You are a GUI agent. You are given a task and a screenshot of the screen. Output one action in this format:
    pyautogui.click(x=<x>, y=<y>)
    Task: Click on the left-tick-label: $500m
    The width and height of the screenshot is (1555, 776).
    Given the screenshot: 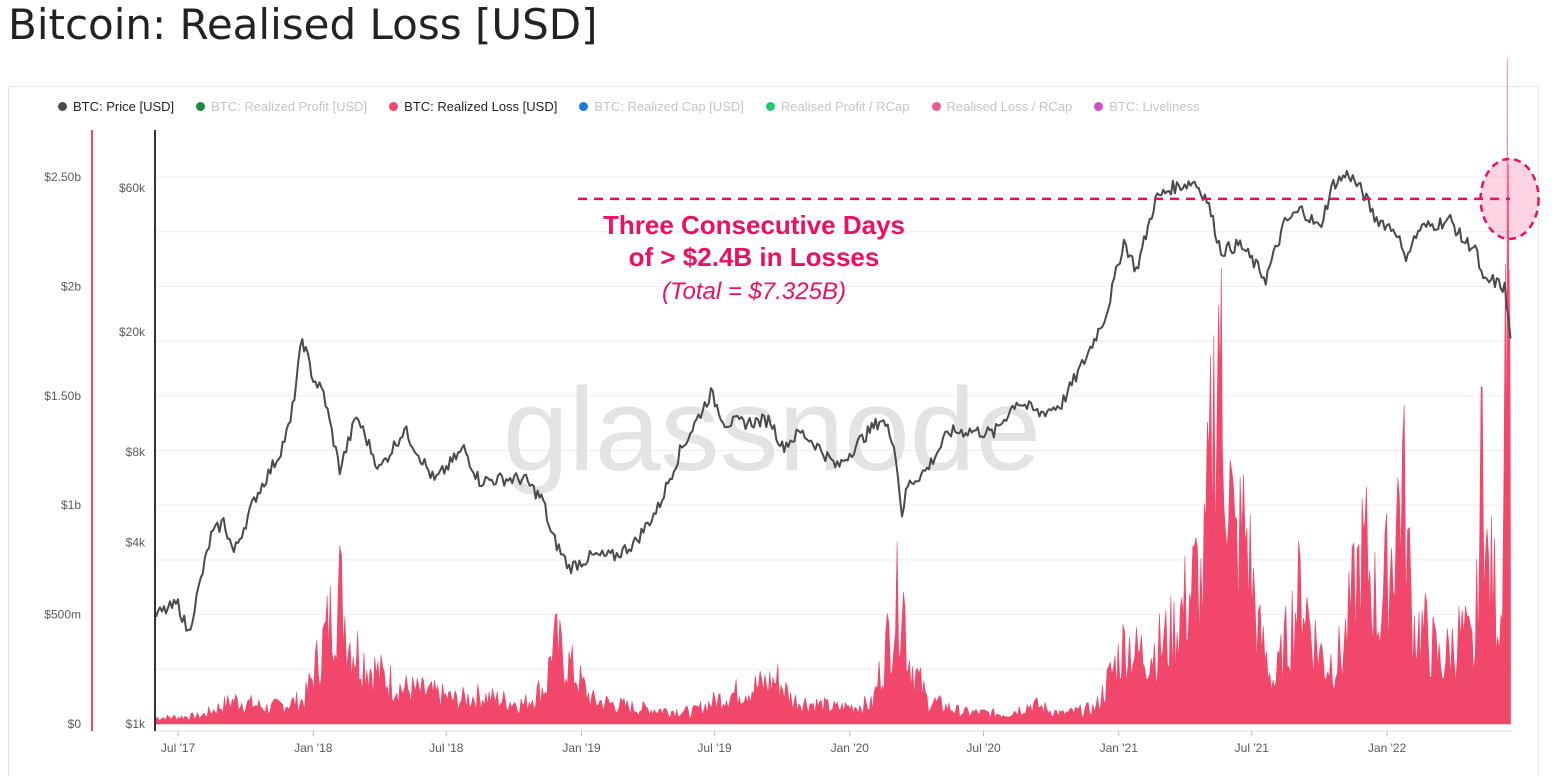 What is the action you would take?
    pyautogui.click(x=62, y=615)
    